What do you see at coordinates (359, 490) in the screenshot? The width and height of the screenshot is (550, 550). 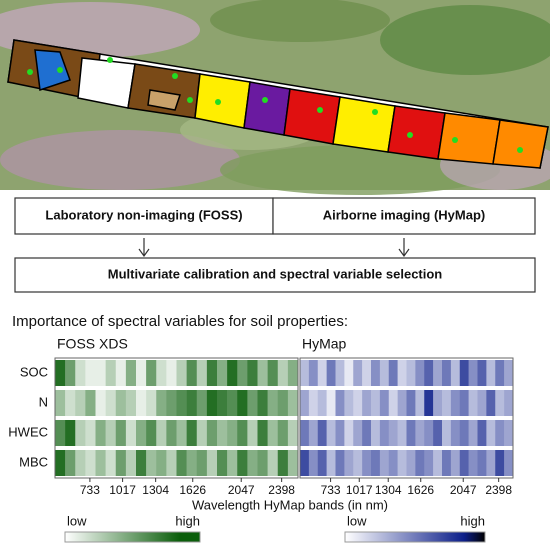 I see `x-tick-label: 1017` at bounding box center [359, 490].